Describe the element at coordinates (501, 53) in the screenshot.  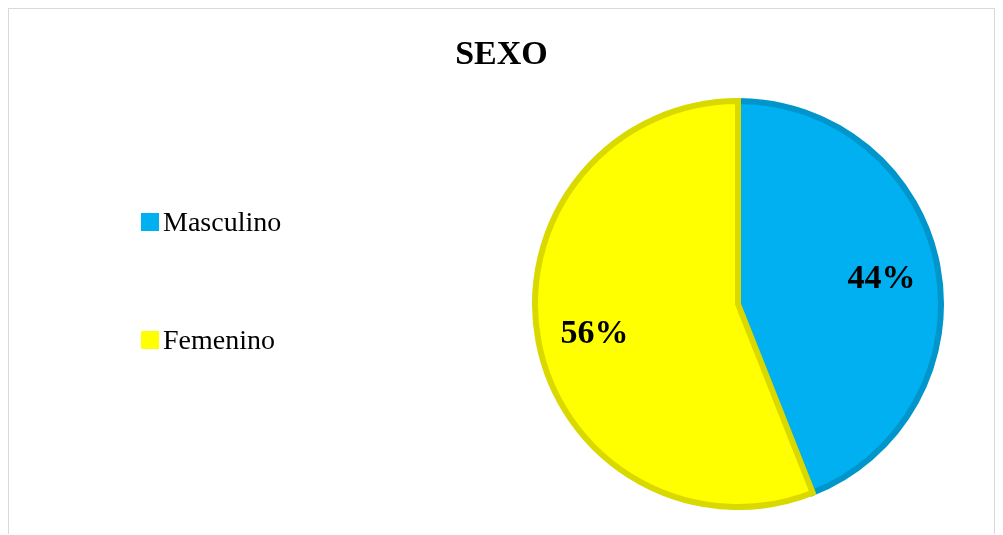
I see `chart-title: SEXO` at that location.